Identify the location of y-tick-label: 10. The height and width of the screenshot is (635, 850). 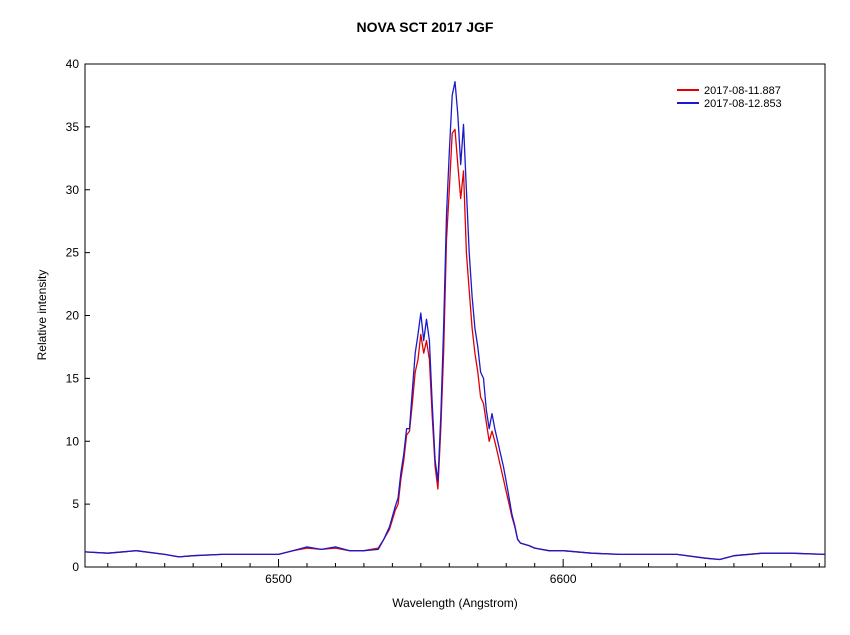
(73, 441).